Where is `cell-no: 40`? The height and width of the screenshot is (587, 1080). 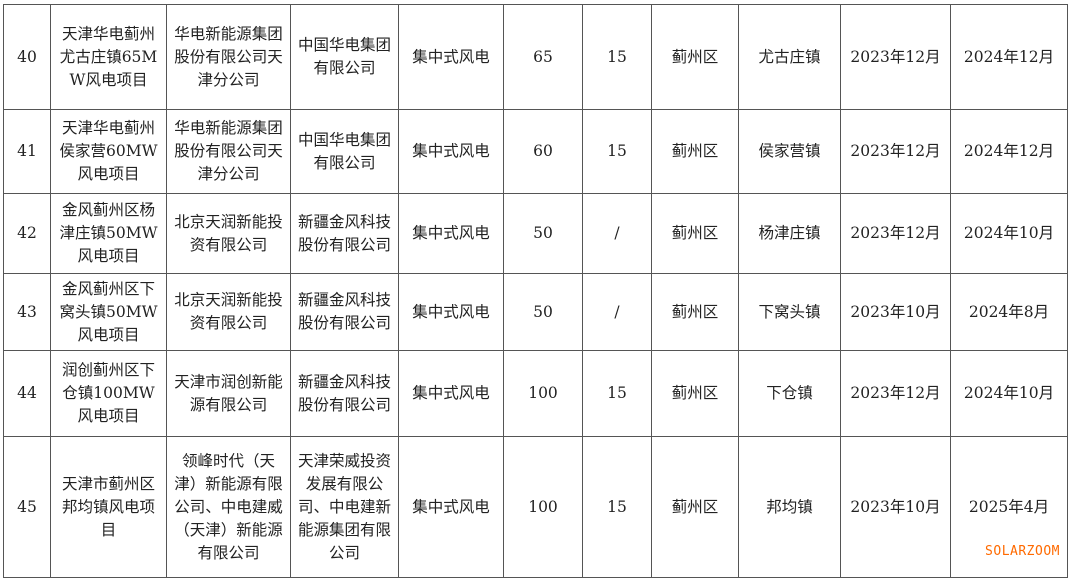 cell-no: 40 is located at coordinates (27, 57).